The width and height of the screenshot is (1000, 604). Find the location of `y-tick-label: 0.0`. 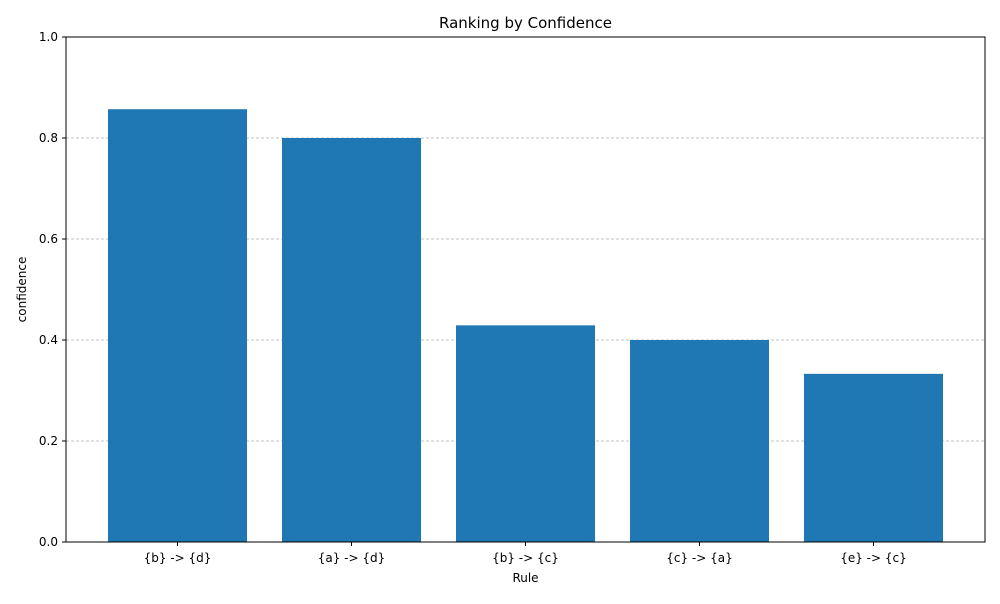

y-tick-label: 0.0 is located at coordinates (48, 542).